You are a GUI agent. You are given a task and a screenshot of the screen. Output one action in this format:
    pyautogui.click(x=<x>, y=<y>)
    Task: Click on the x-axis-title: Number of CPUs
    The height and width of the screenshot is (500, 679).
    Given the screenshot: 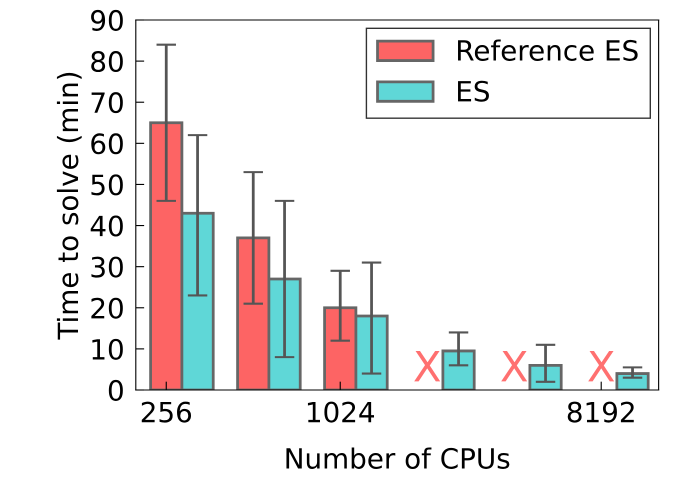 What is the action you would take?
    pyautogui.click(x=398, y=458)
    